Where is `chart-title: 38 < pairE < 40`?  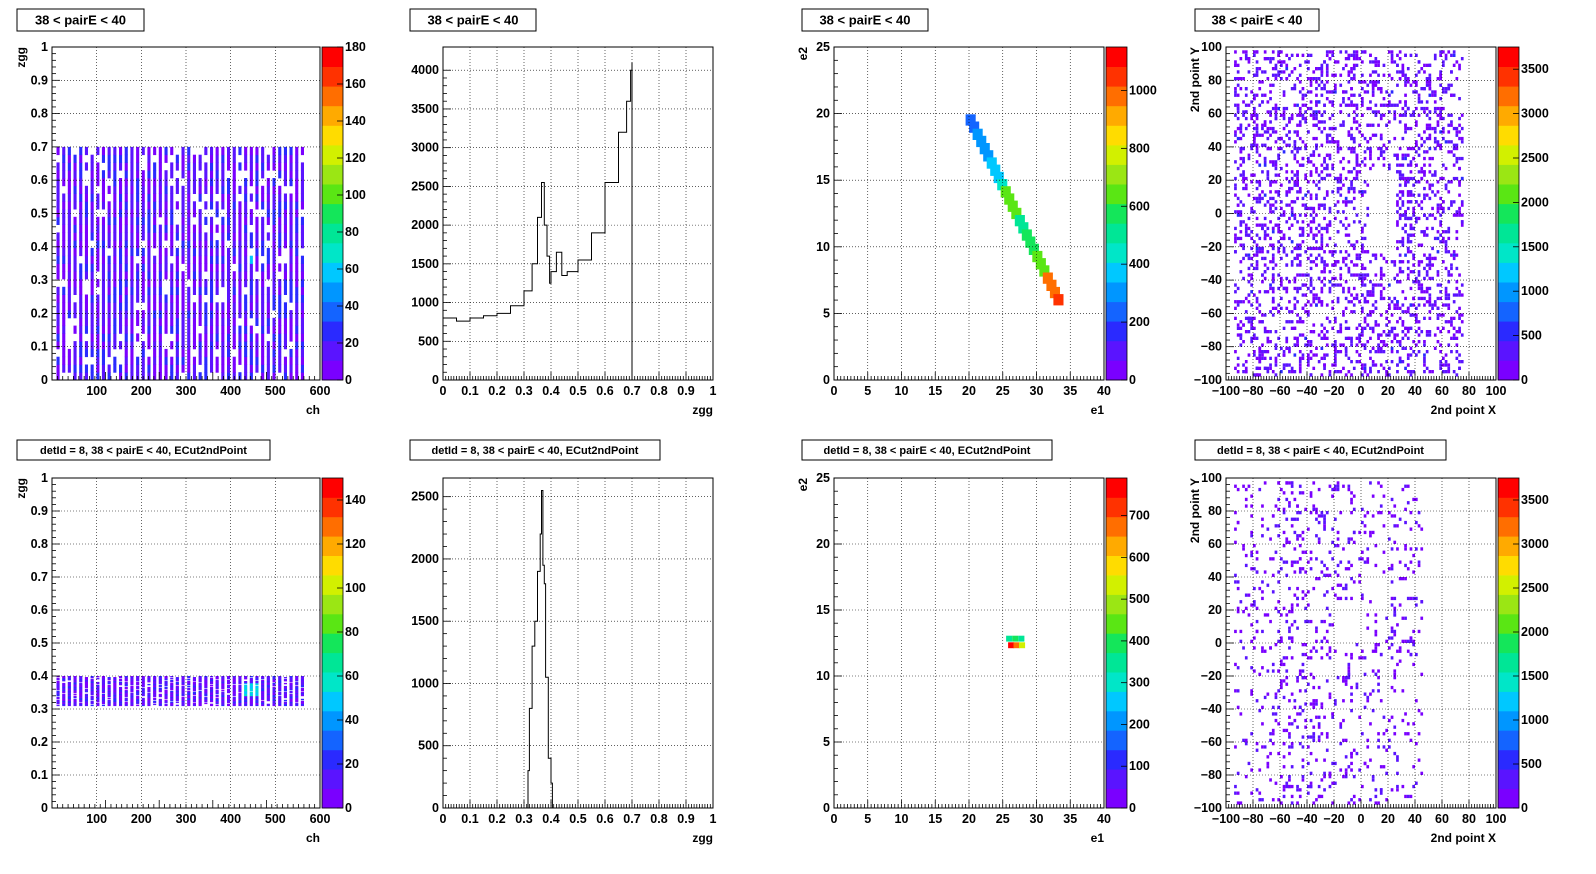 chart-title: 38 < pairE < 40 is located at coordinates (1256, 20).